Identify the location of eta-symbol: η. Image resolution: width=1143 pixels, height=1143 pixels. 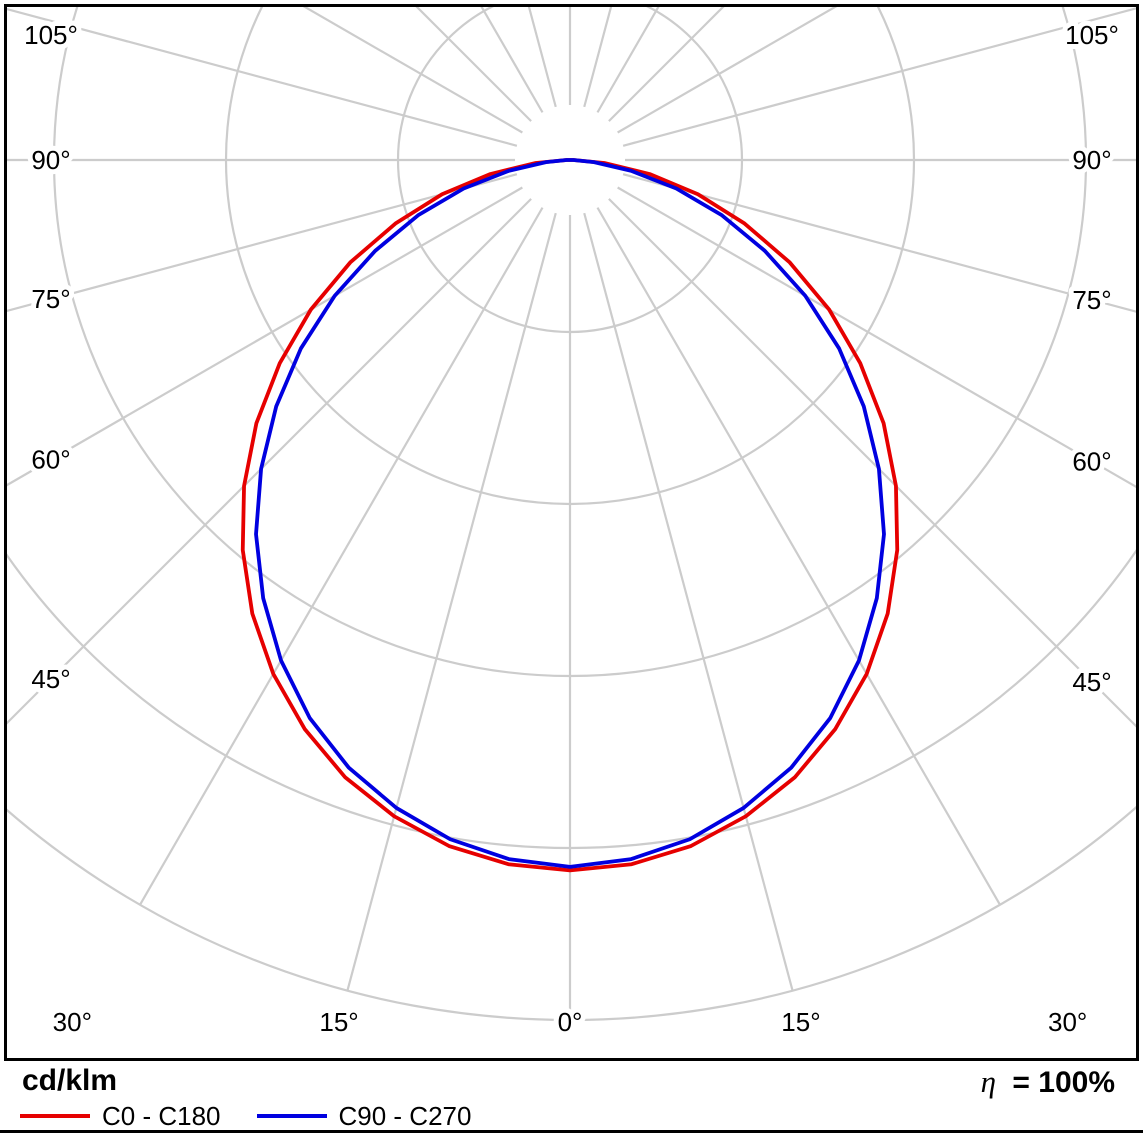
(988, 1081).